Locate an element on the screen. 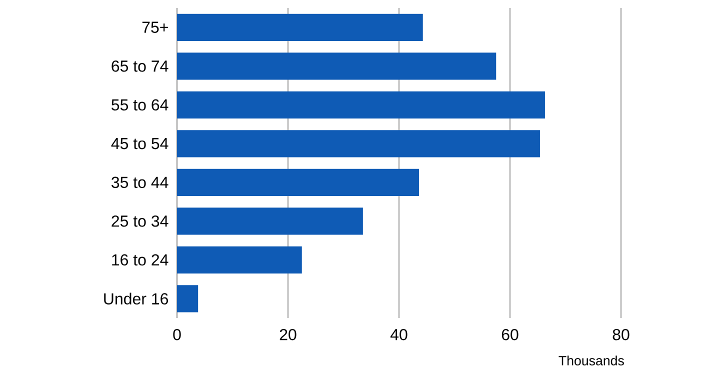 Image resolution: width=705 pixels, height=381 pixels. x-tick-label: 40 is located at coordinates (399, 334).